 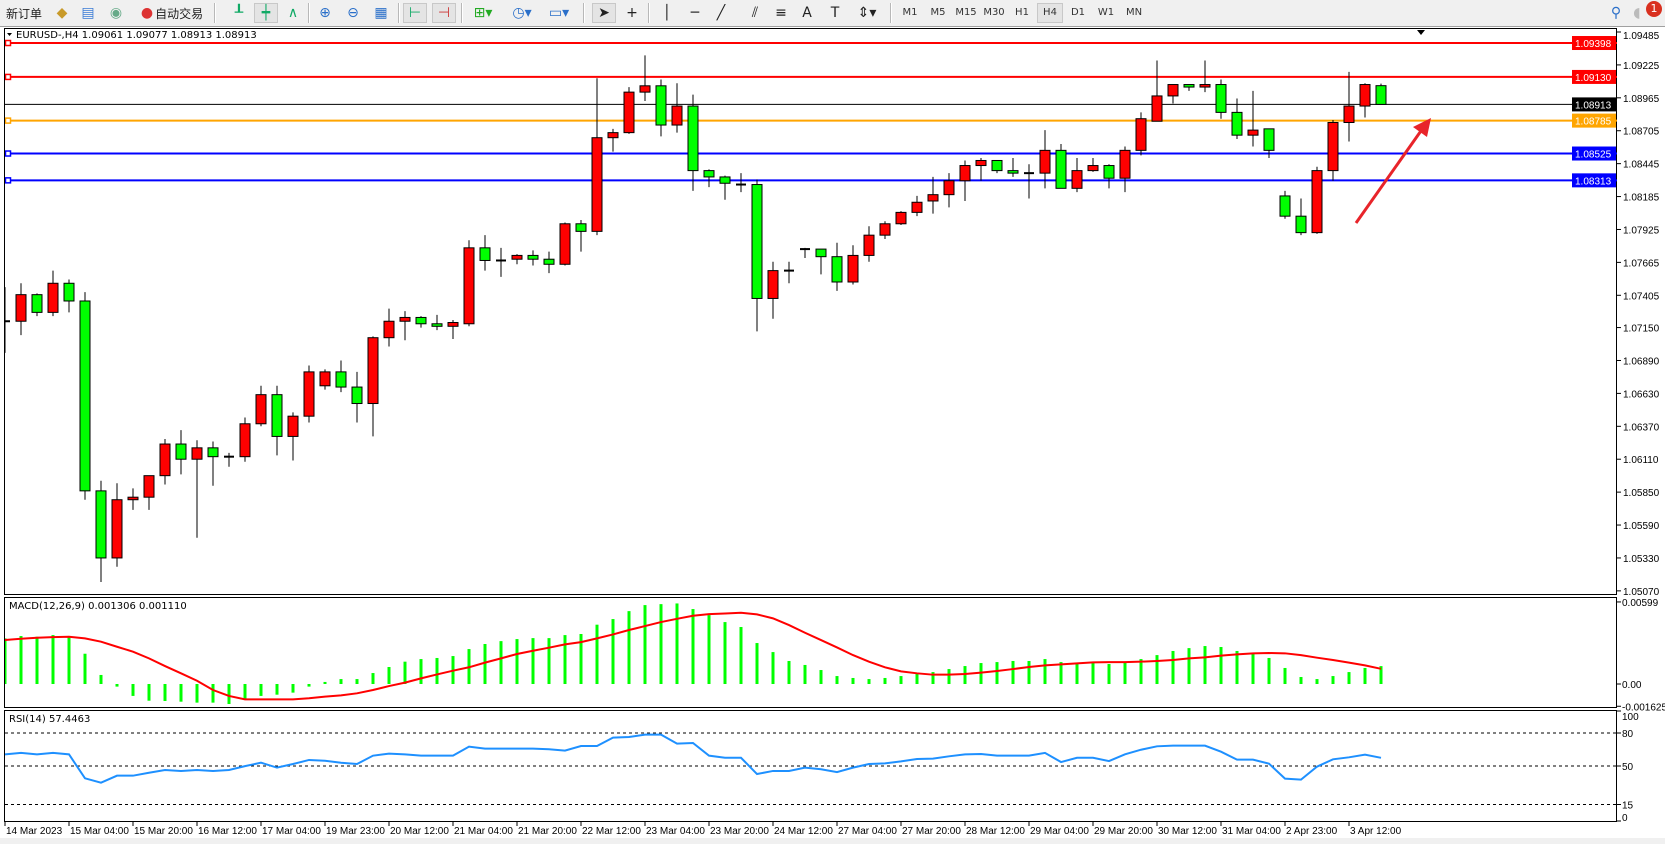 What do you see at coordinates (353, 13) in the screenshot?
I see `zoom-out-icon: ⊖` at bounding box center [353, 13].